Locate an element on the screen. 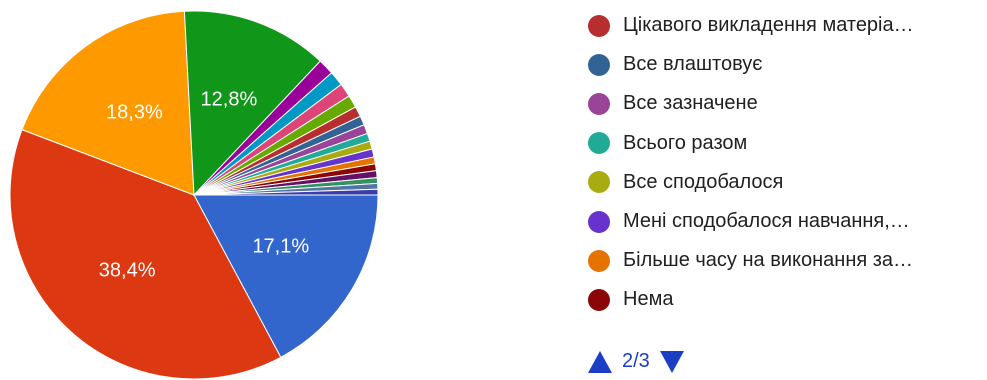 Image resolution: width=987 pixels, height=380 pixels. legend-label: Все сподобалося is located at coordinates (703, 181).